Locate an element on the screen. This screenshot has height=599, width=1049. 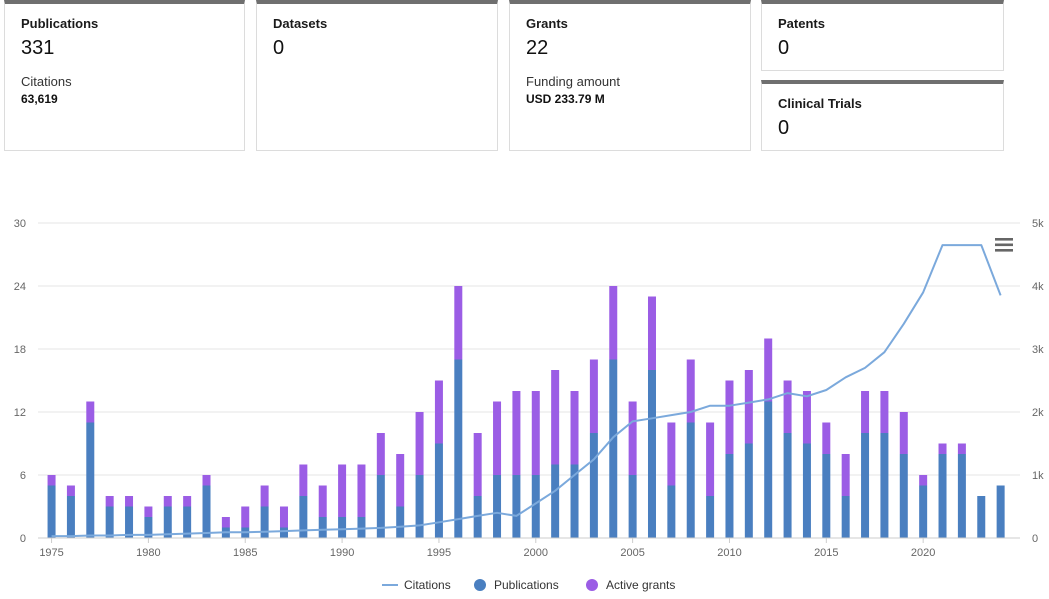
clinical-trials-card: Clinical Trials 0 is located at coordinates (882, 115).